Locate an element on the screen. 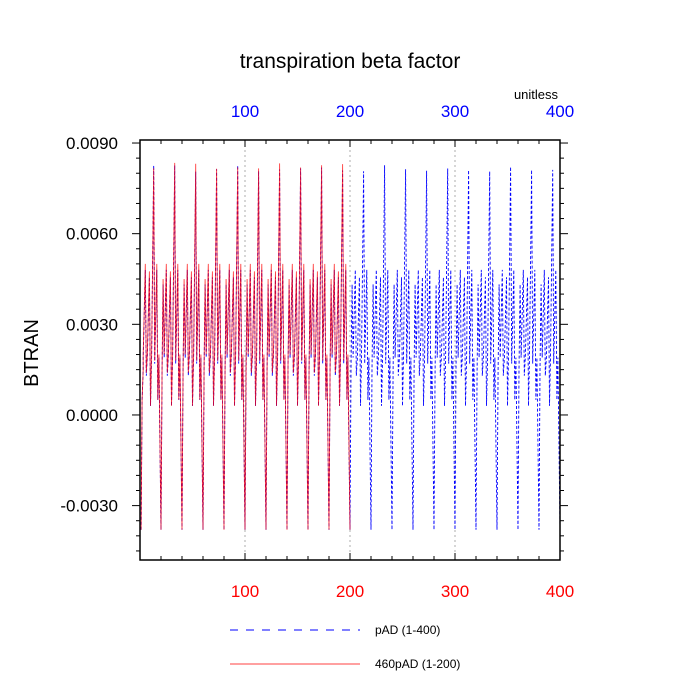 This screenshot has width=700, height=700. y-tick-labels: -0.0030 0.0000 0.0030 0.0060 0.0090 is located at coordinates (89, 325).